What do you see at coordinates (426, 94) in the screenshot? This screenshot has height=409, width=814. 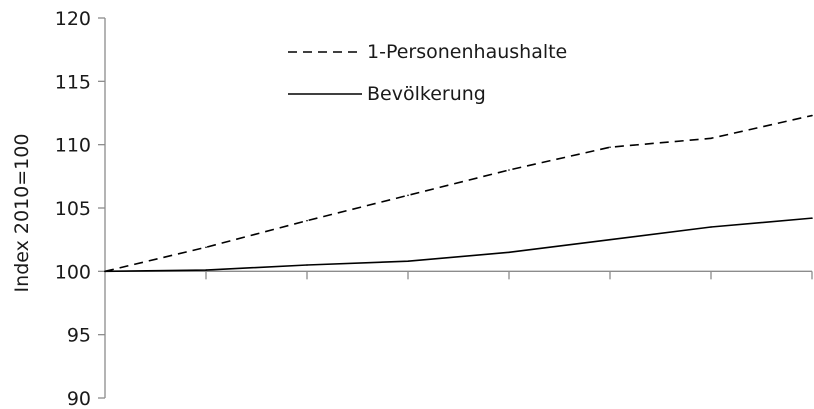 I see `legend-label-1: Bevölkerung` at bounding box center [426, 94].